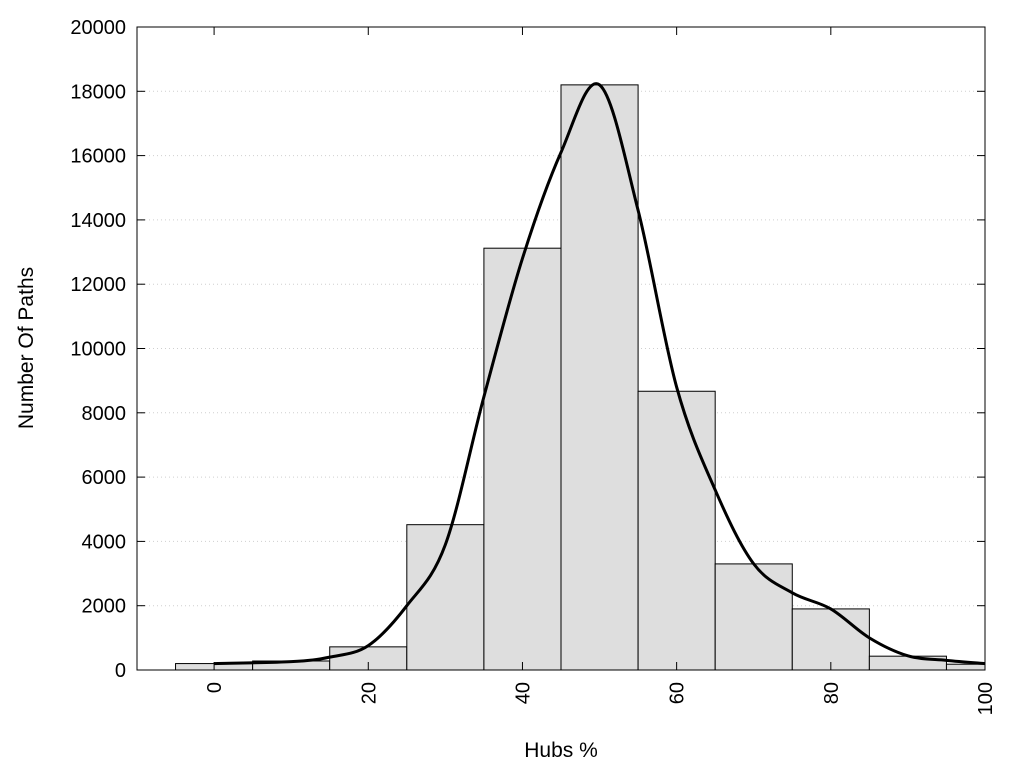 This screenshot has width=1024, height=768. Describe the element at coordinates (98, 221) in the screenshot. I see `y-tick-label: 14000` at that location.